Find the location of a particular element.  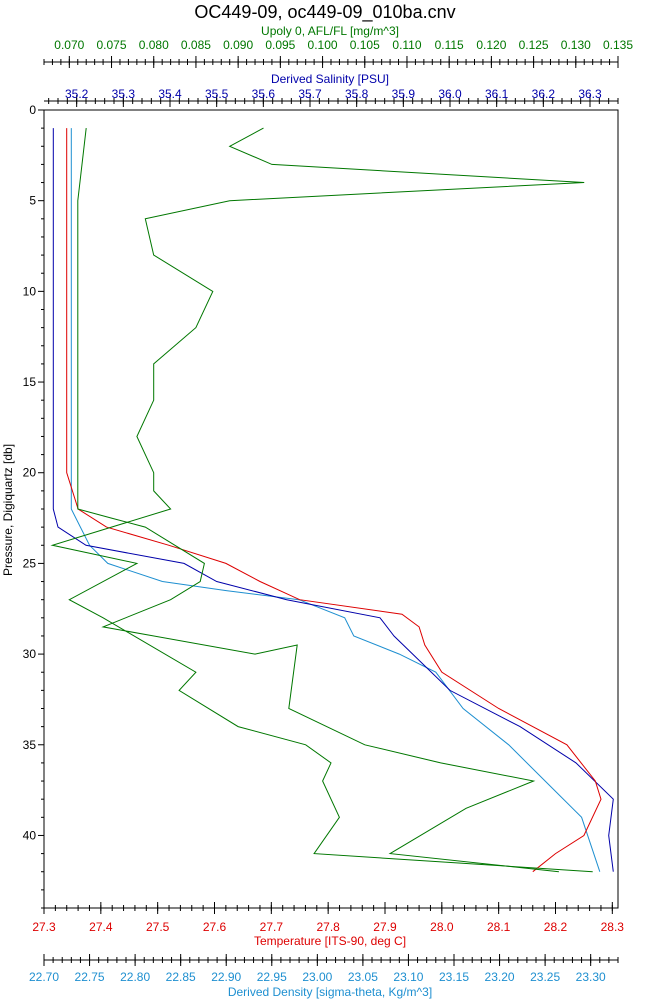

top-axis-2-tick-label: 35.9 is located at coordinates (404, 94).